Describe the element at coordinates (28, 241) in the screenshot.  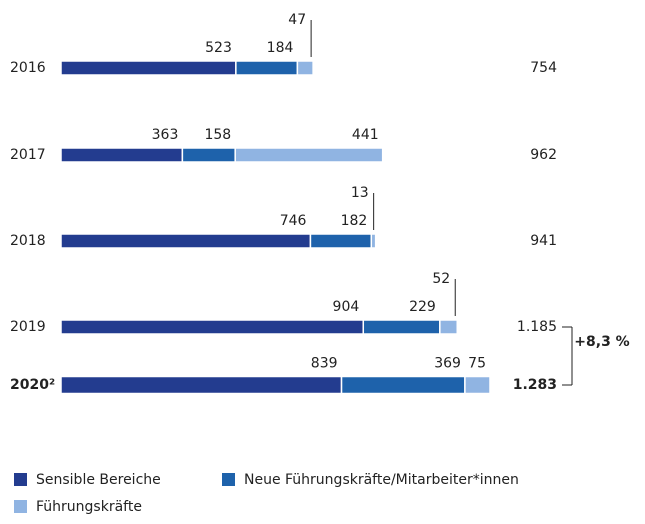
I see `category-label: 2018` at that location.